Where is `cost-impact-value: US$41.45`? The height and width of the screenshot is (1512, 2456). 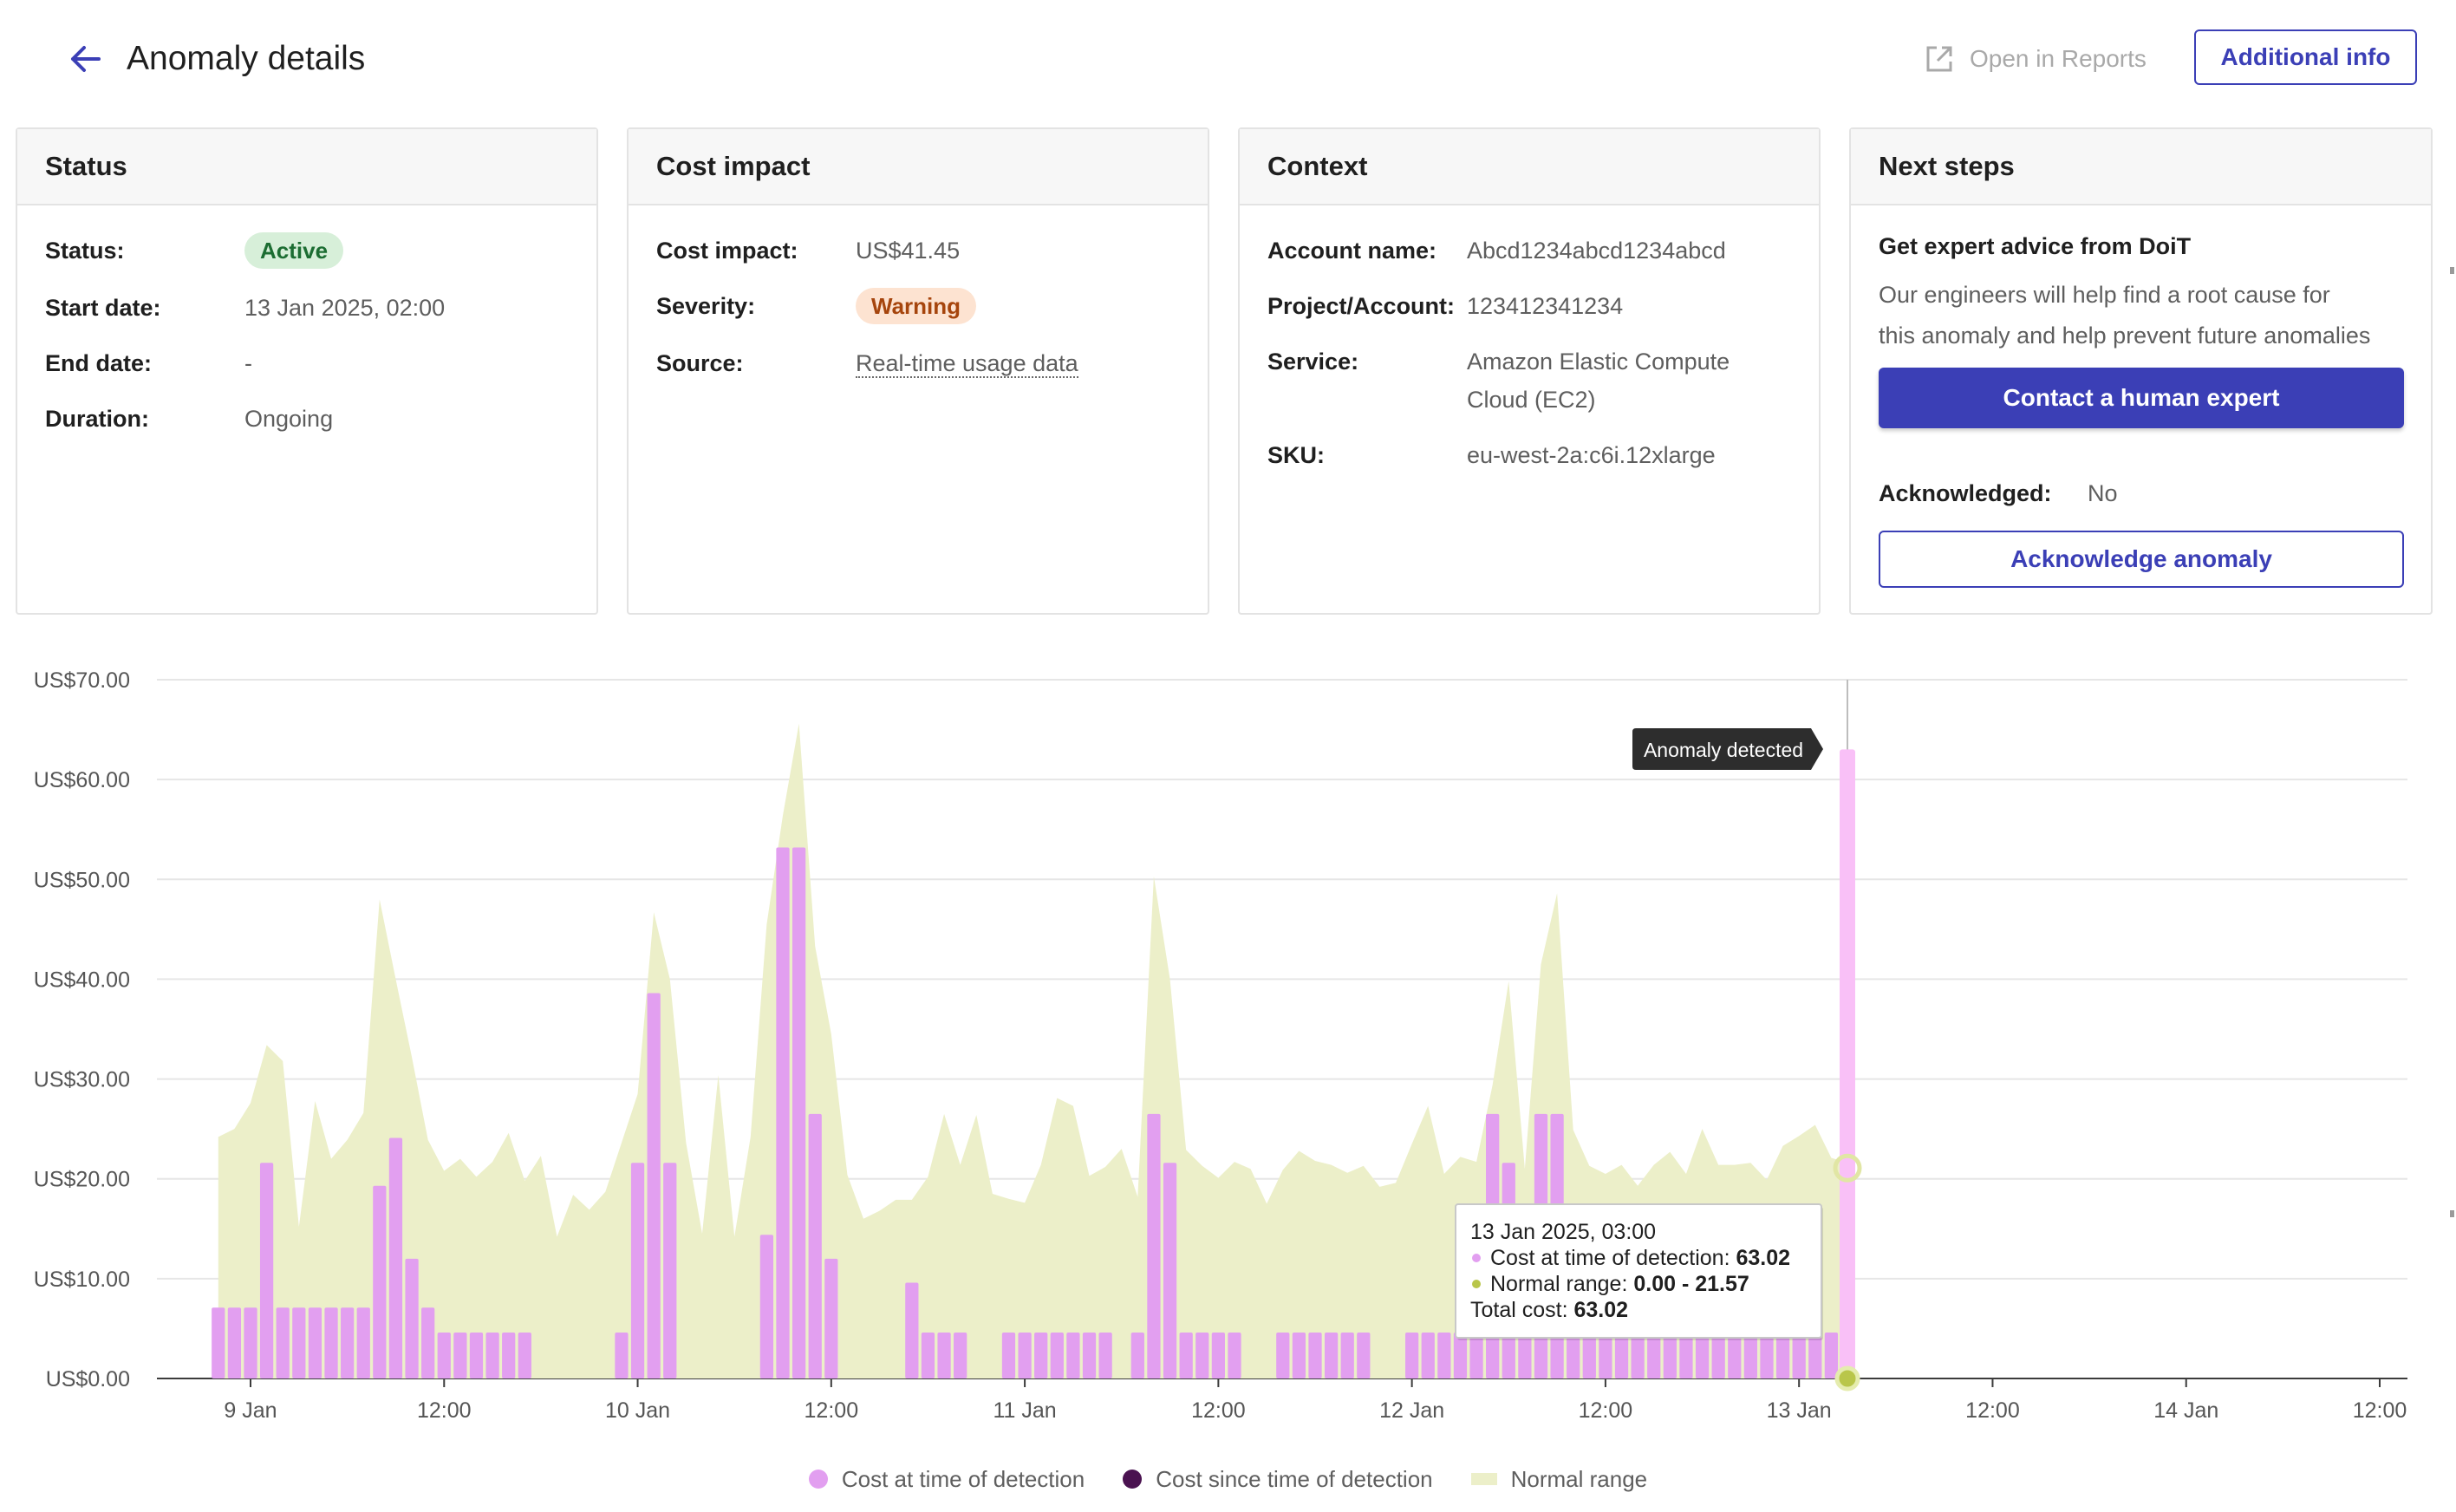
cost-impact-value: US$41.45 is located at coordinates (908, 251).